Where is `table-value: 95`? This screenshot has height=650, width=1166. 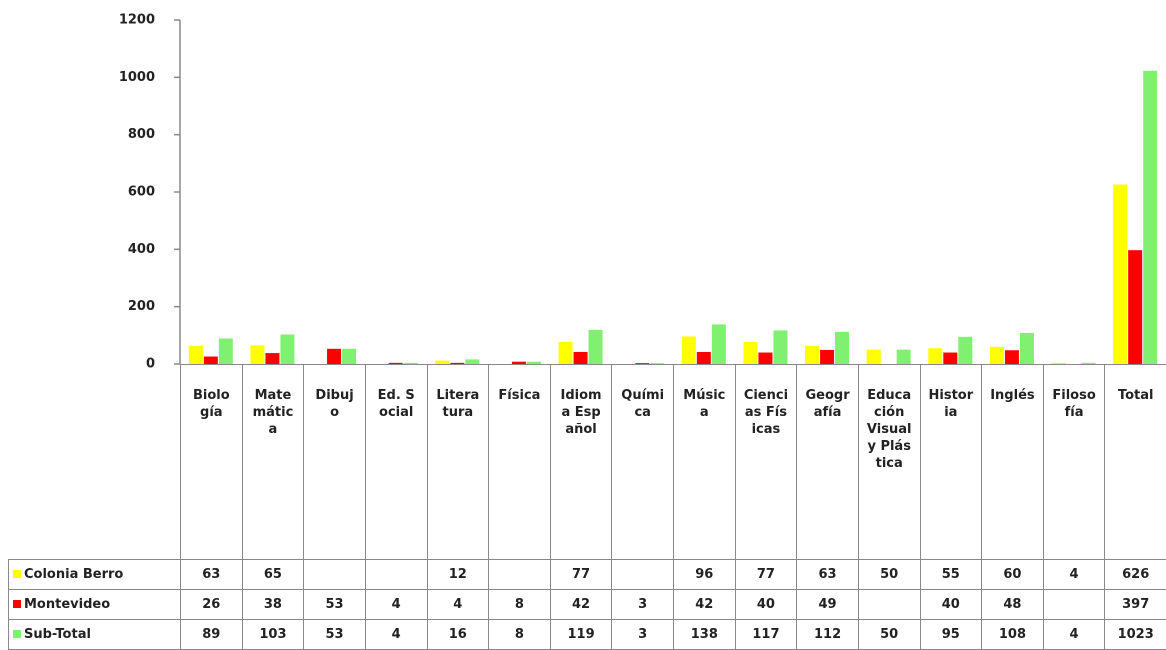 table-value: 95 is located at coordinates (951, 635).